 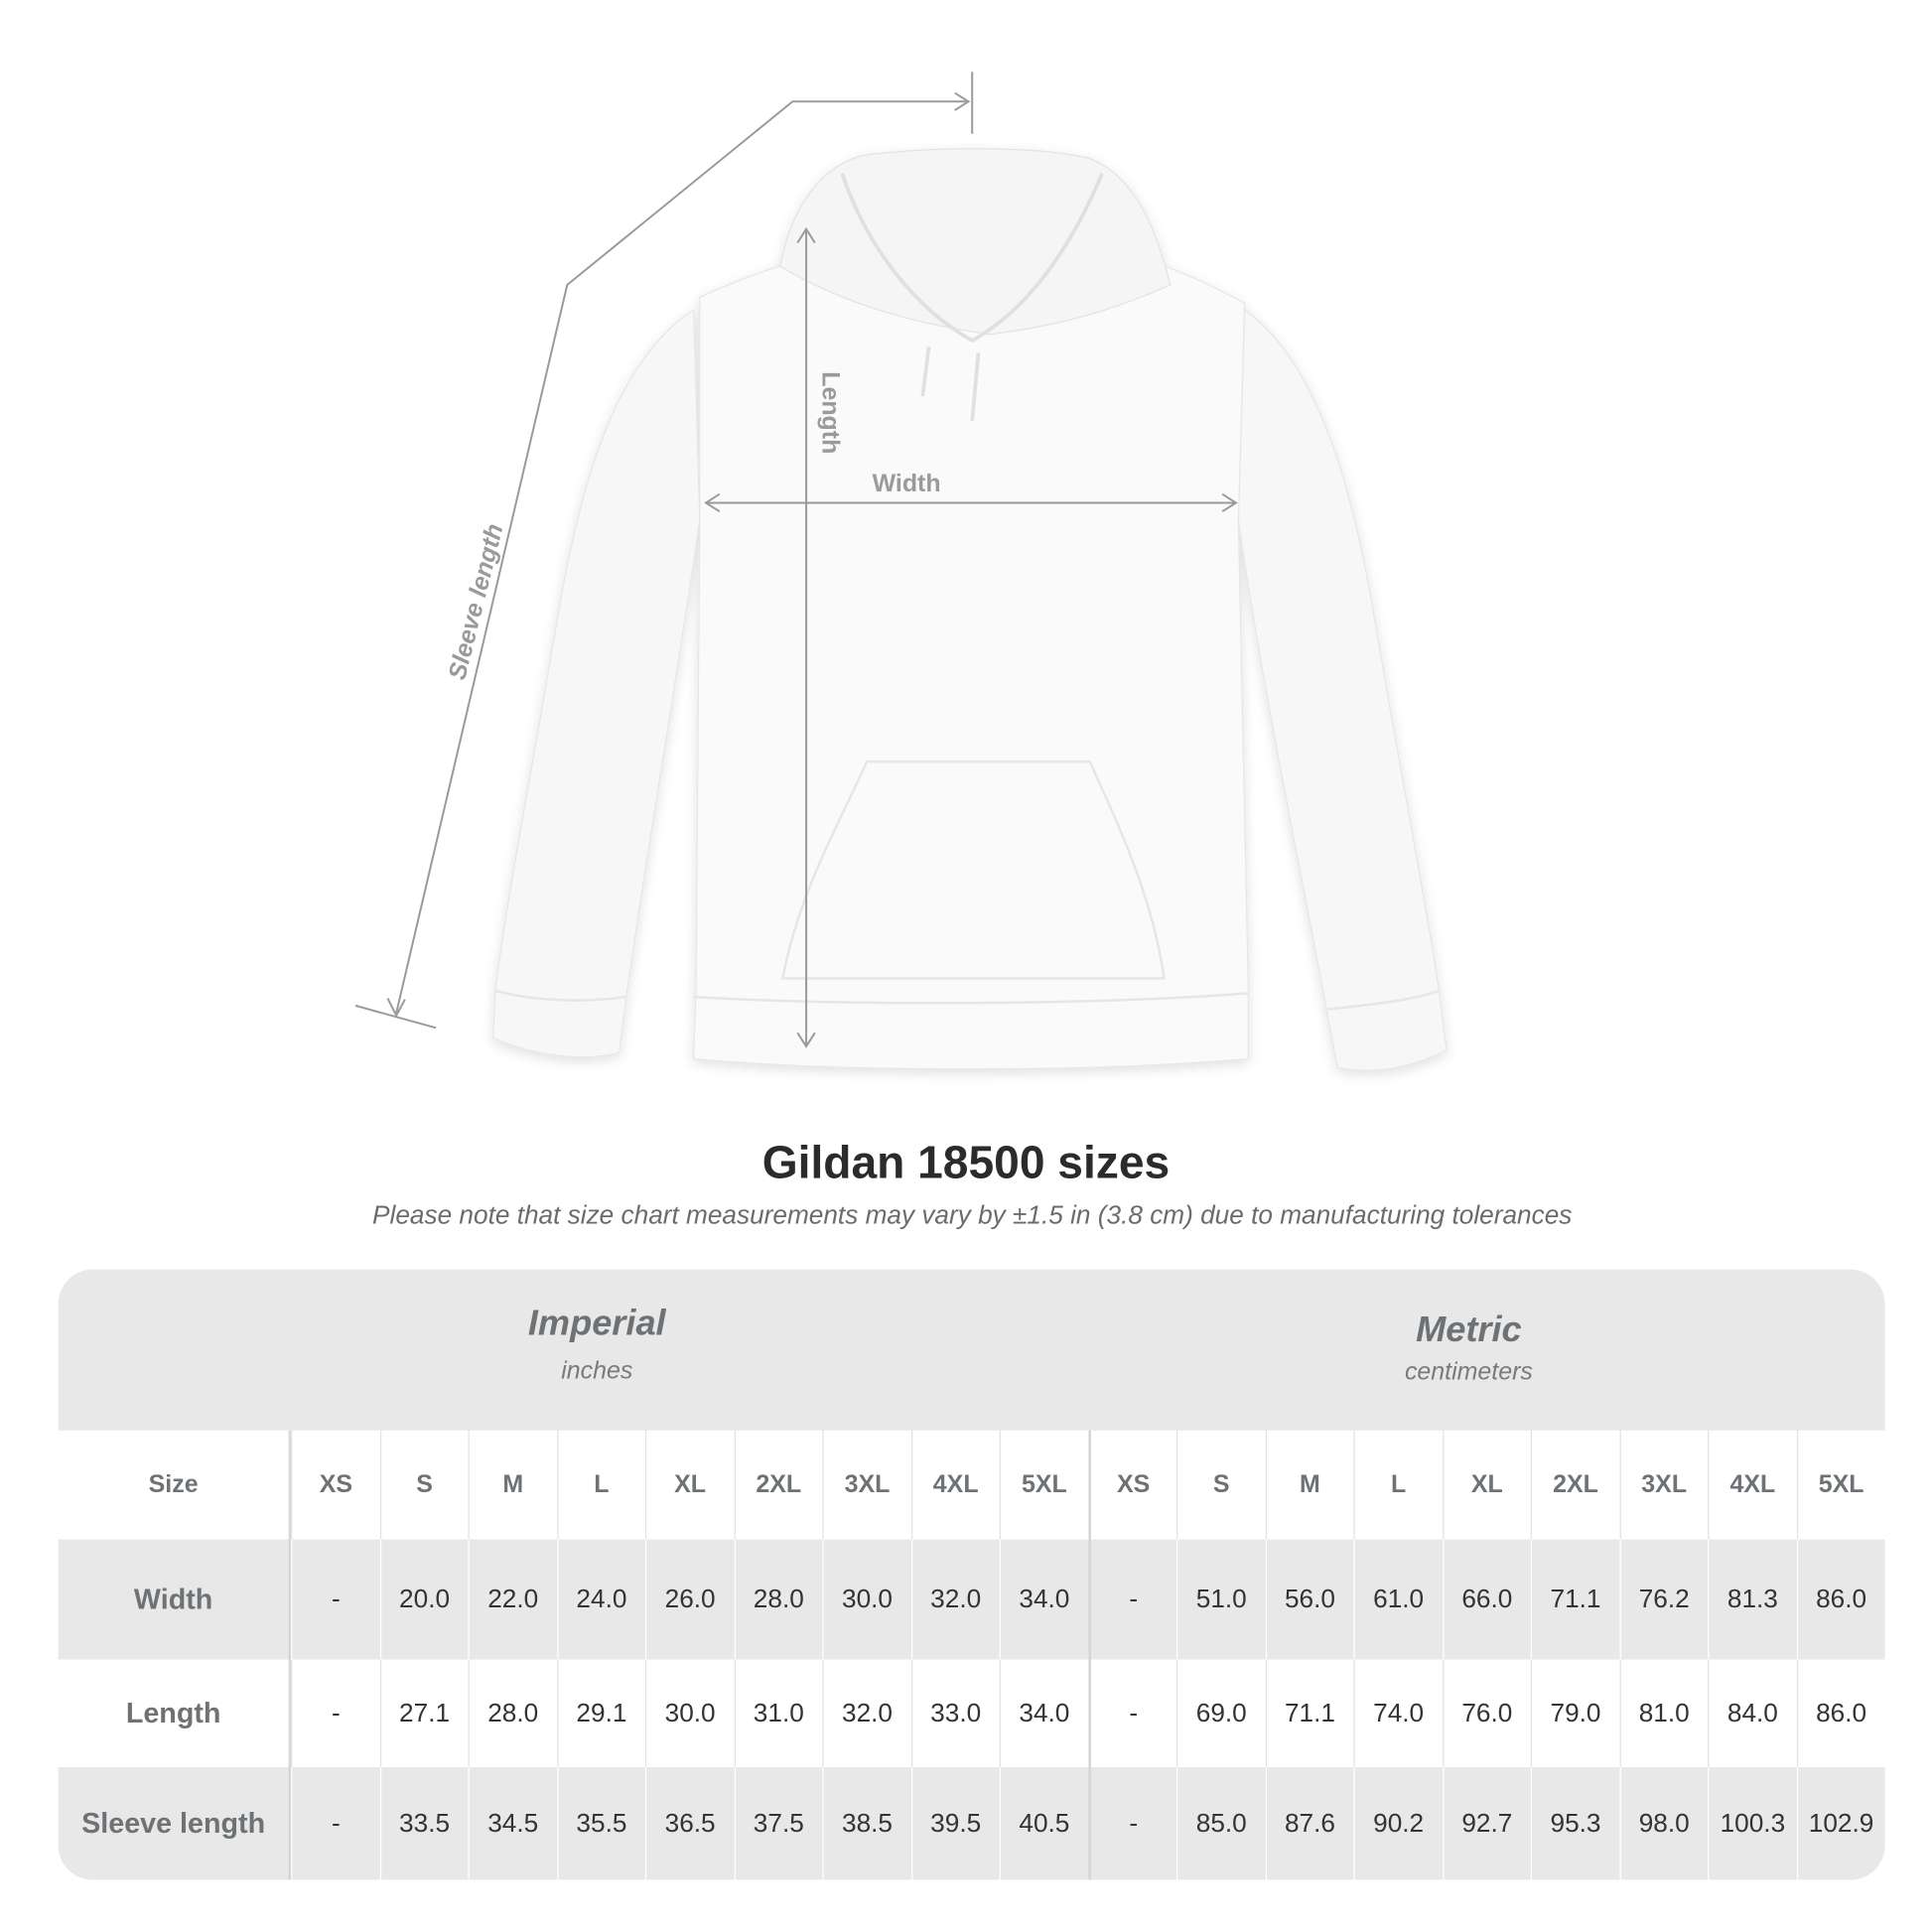 I want to click on table-cell: 76.2, so click(x=1663, y=1600).